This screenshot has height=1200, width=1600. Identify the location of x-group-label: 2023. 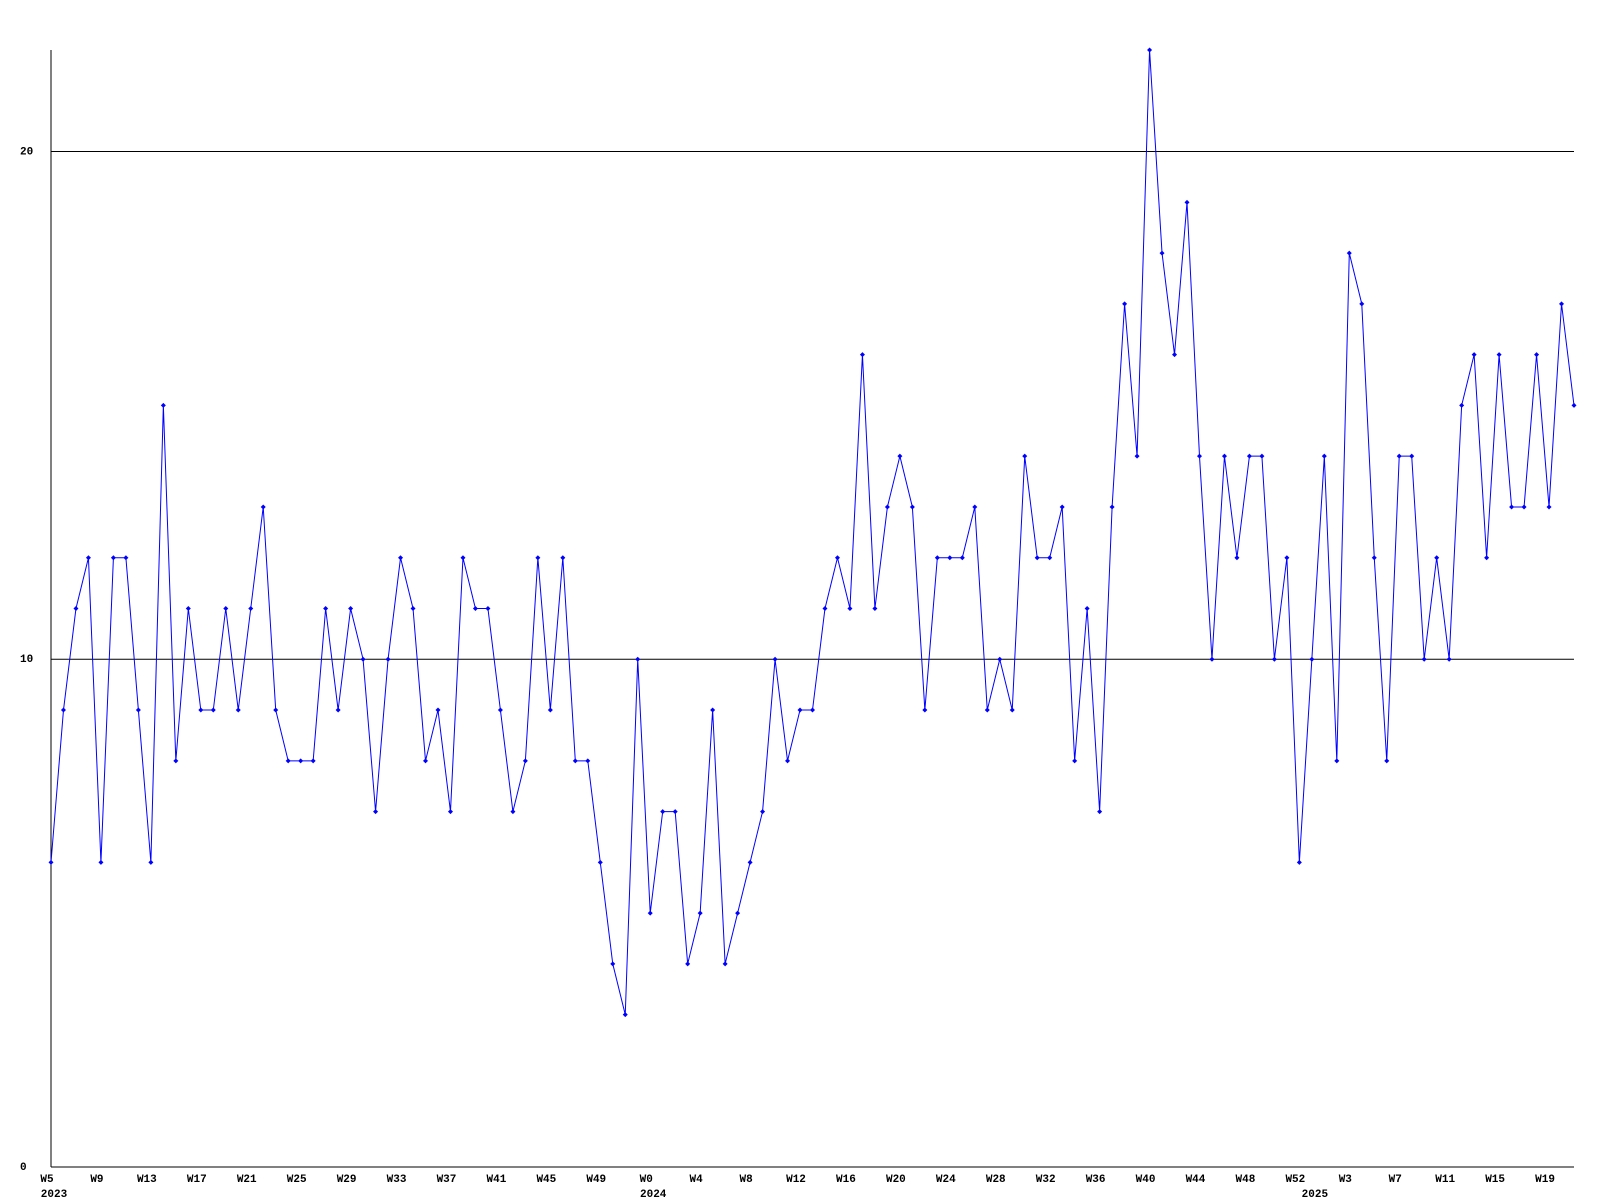
(54, 1194).